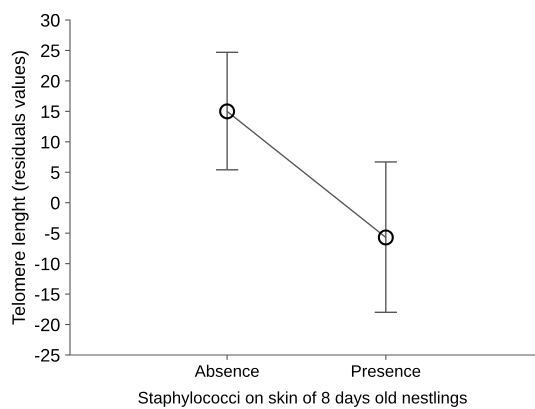 The width and height of the screenshot is (535, 409). What do you see at coordinates (51, 111) in the screenshot?
I see `y-tick-label: 15` at bounding box center [51, 111].